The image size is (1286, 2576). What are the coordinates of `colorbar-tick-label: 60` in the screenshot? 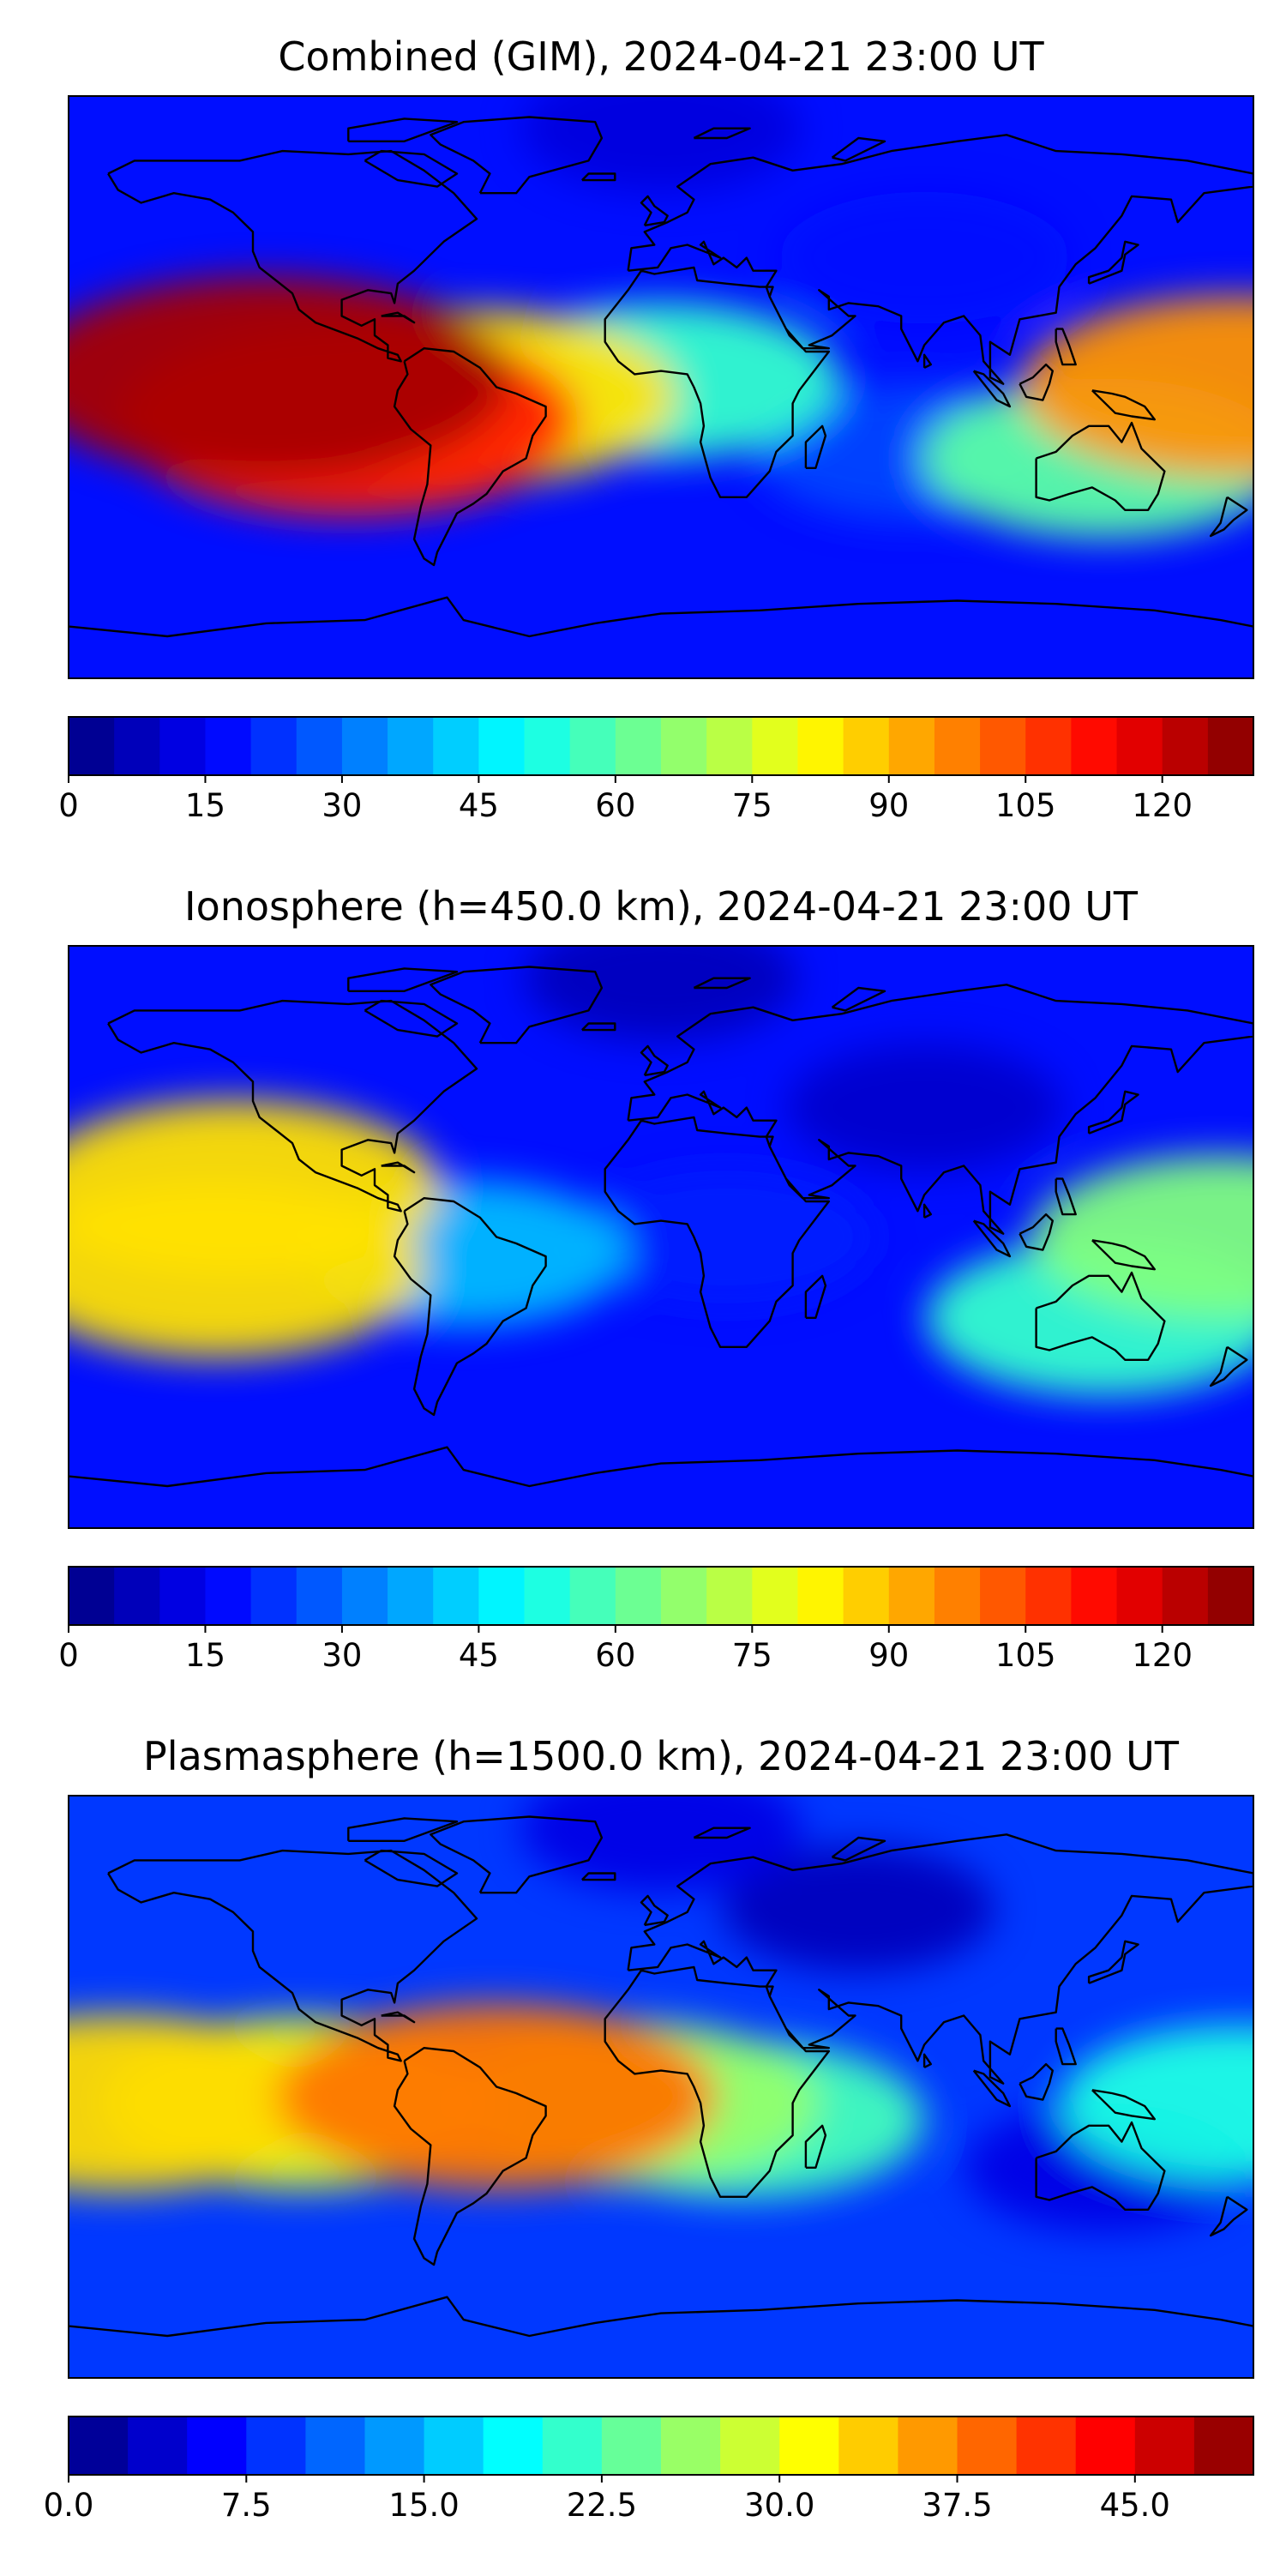 It's located at (615, 1655).